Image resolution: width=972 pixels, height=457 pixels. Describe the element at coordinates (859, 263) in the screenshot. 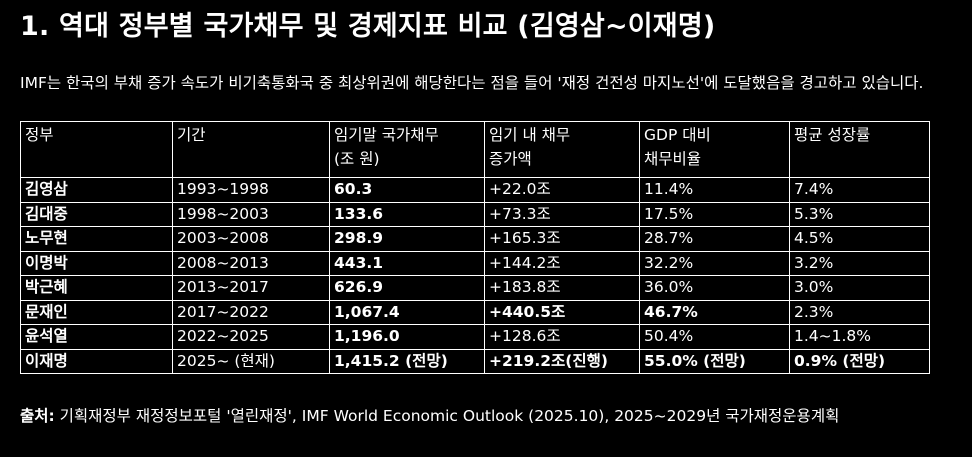

I see `cell-avg-growth: 3.2%` at that location.